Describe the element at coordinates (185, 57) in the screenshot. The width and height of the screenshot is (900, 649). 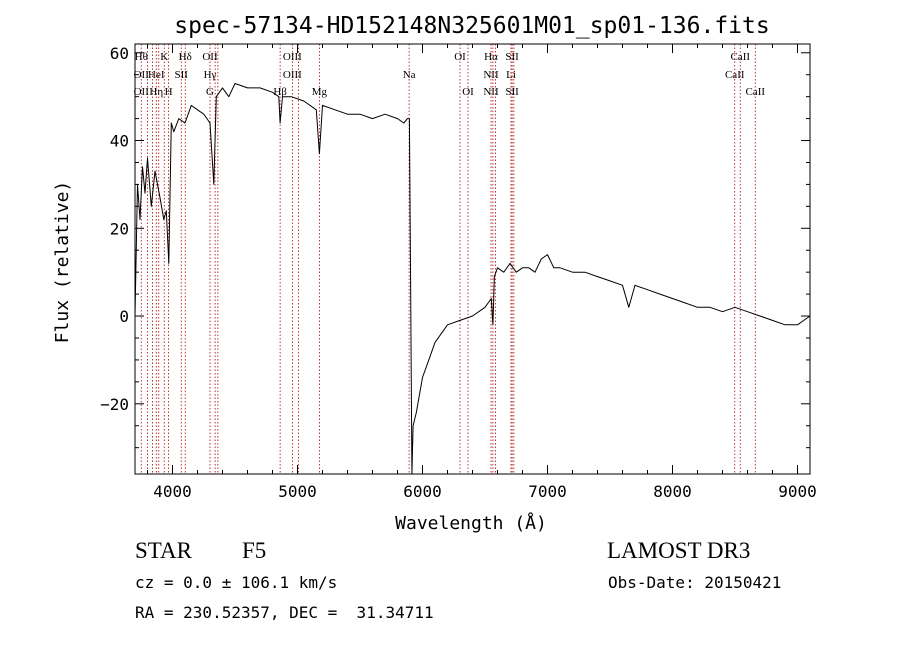
I see `line-label: Hδ` at that location.